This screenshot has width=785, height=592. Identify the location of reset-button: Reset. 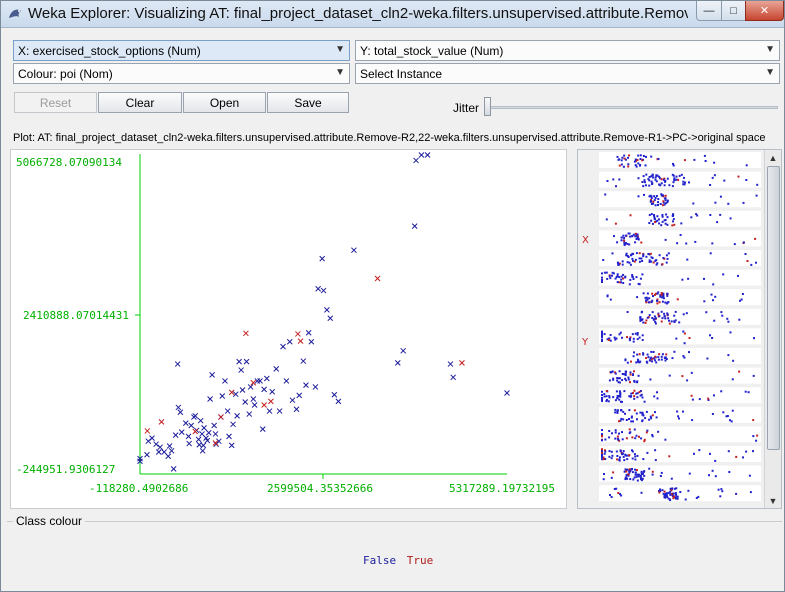
(55, 102).